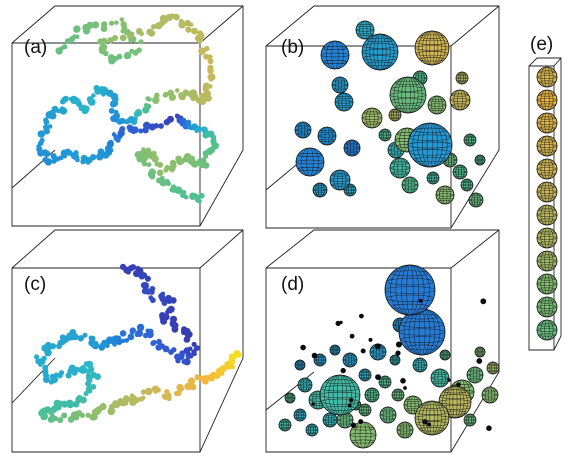 Image resolution: width=571 pixels, height=459 pixels. I want to click on panel-a-chain, so click(127, 108).